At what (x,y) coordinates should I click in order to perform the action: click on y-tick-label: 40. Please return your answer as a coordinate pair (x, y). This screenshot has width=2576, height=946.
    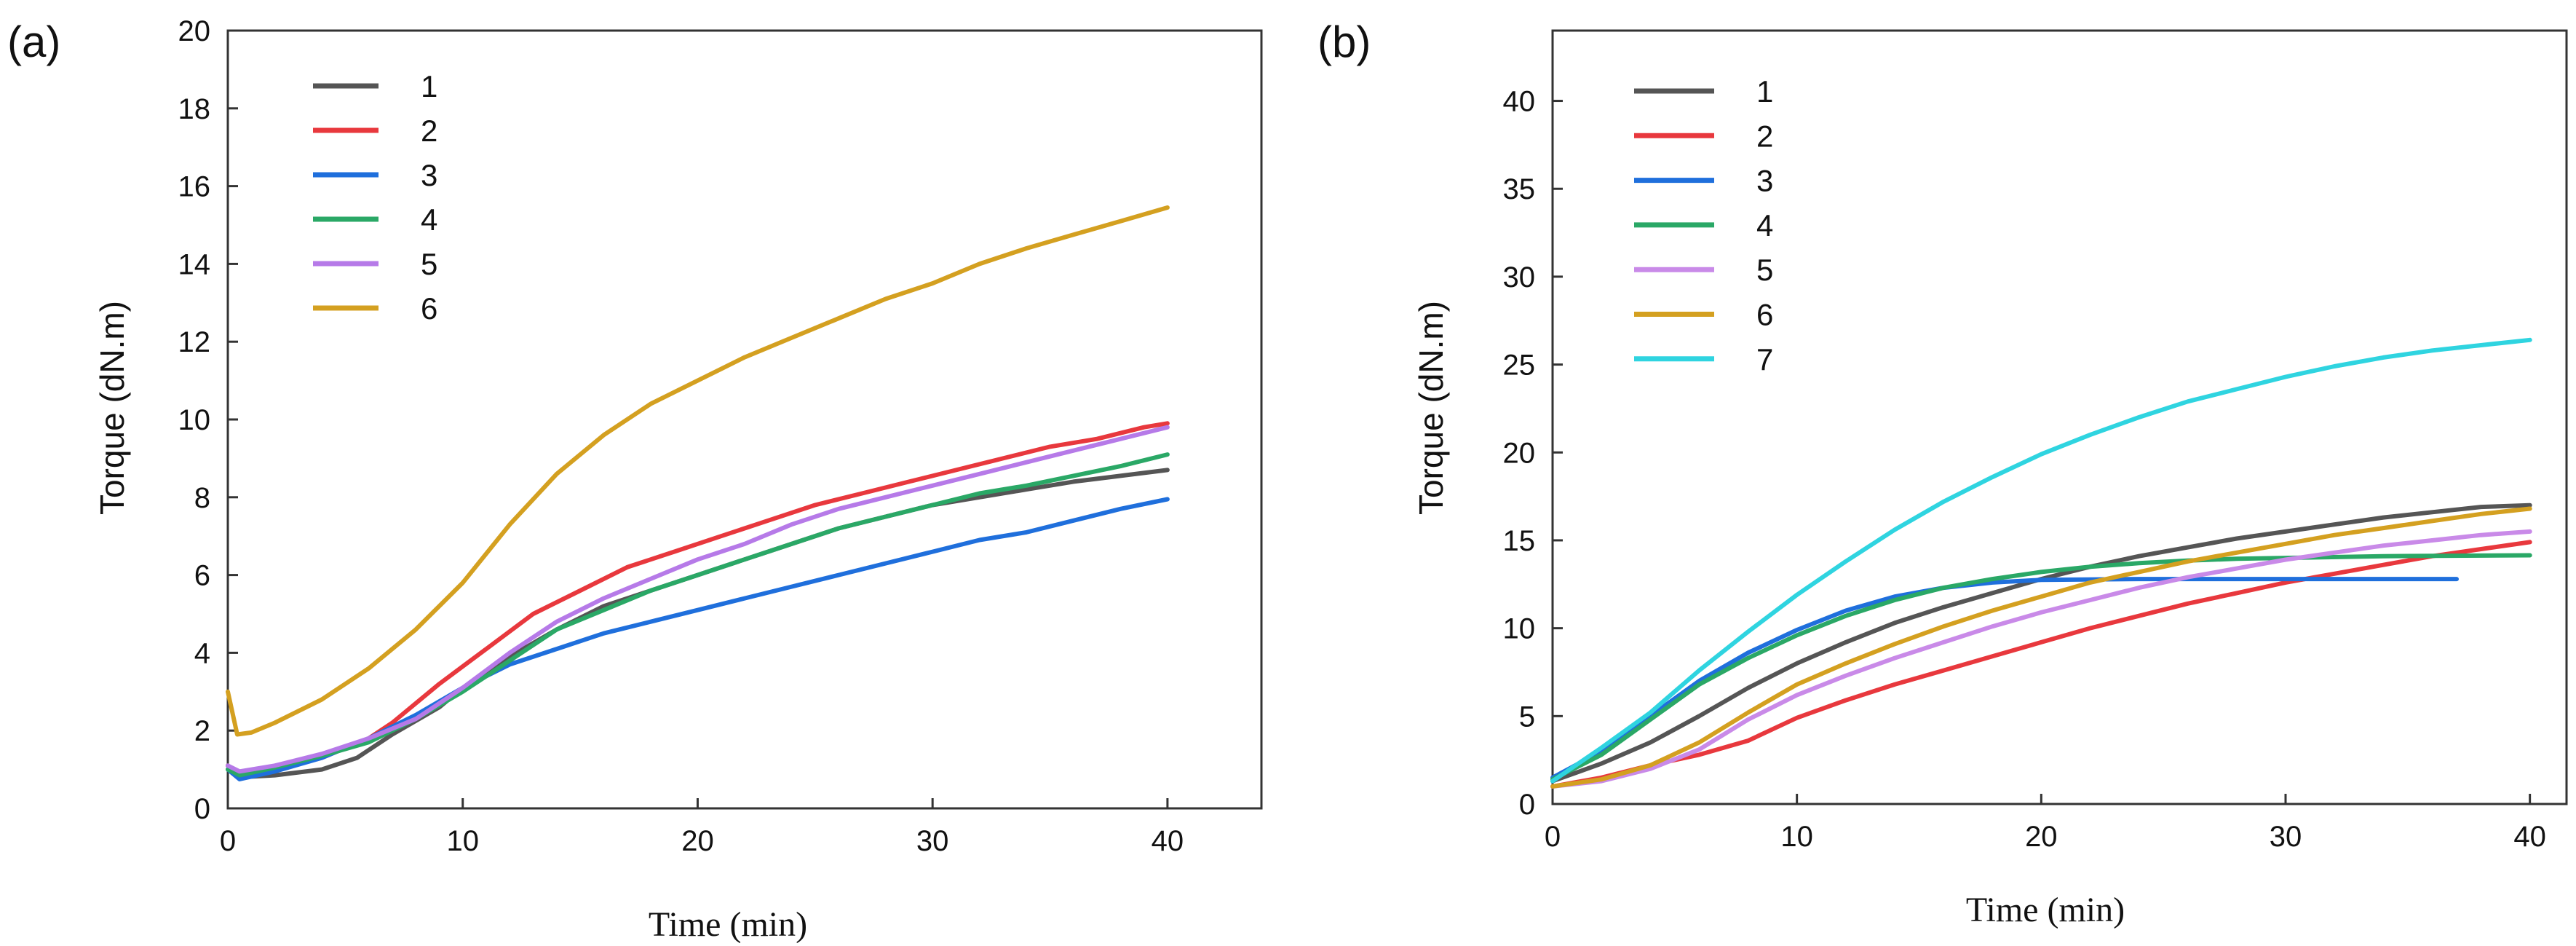
    Looking at the image, I should click on (1519, 102).